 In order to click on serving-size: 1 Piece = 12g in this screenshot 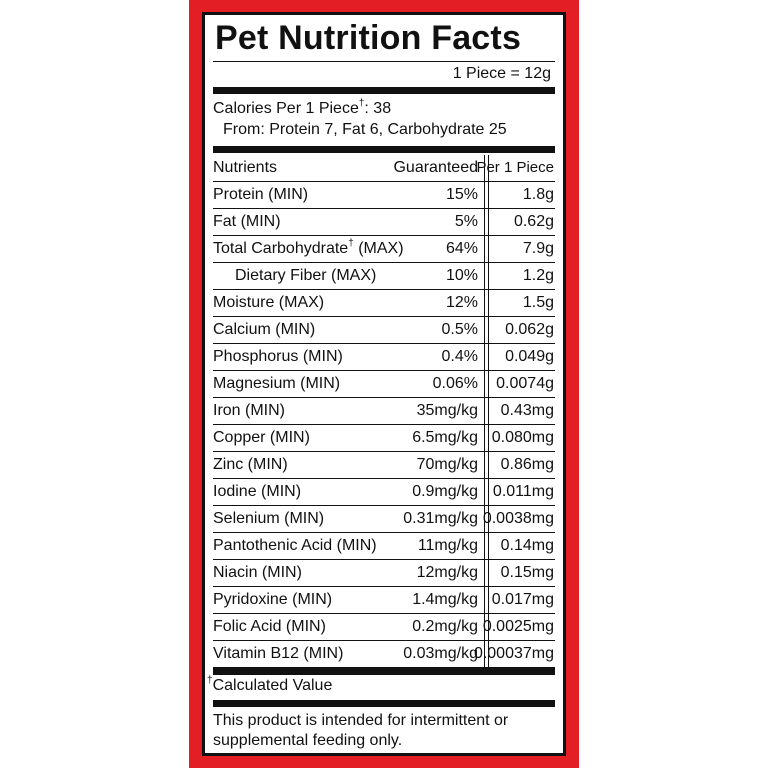, I will do `click(501, 73)`.